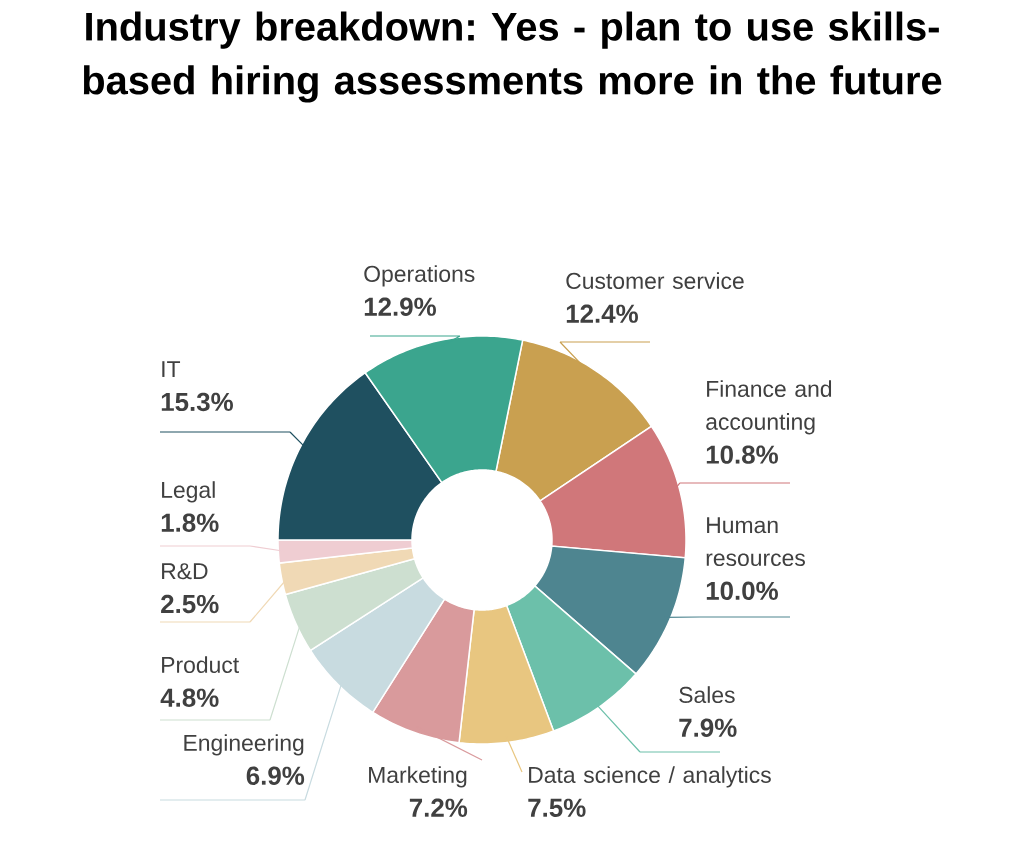 The image size is (1024, 847). I want to click on data-label: 12.4%, so click(602, 313).